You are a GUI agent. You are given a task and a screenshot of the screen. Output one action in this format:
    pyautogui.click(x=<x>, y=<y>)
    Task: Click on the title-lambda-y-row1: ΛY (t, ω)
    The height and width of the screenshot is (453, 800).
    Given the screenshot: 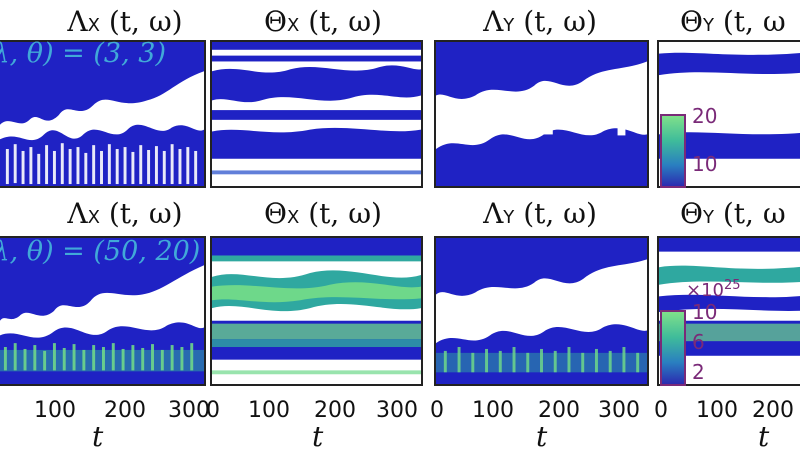 What is the action you would take?
    pyautogui.click(x=540, y=21)
    